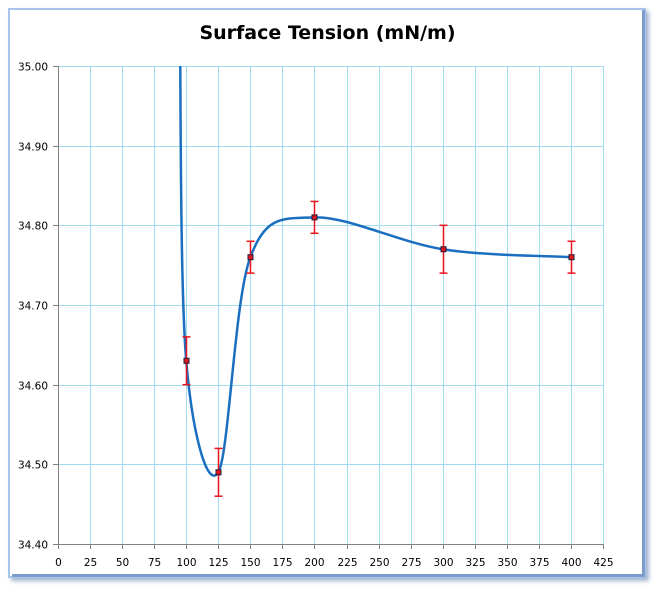 The height and width of the screenshot is (592, 655). Describe the element at coordinates (154, 563) in the screenshot. I see `x-tick-label: 75` at that location.